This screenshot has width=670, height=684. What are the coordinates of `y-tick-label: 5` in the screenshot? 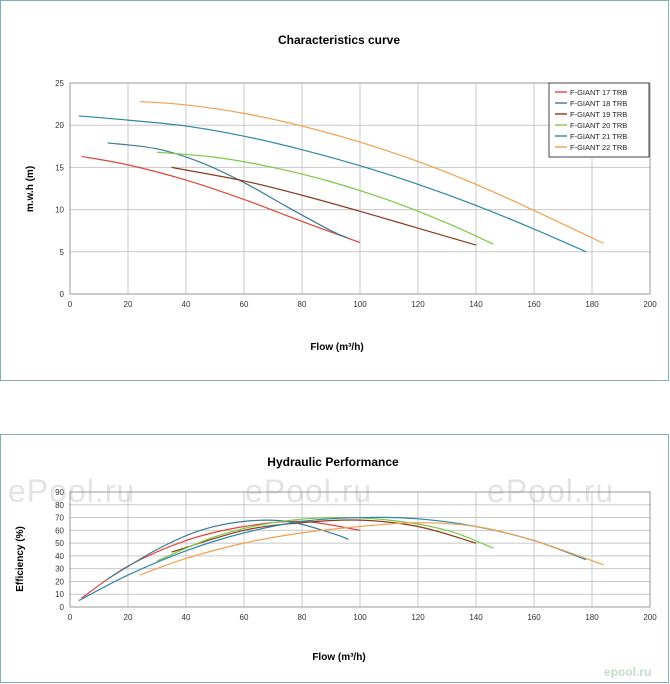 It's located at (62, 252).